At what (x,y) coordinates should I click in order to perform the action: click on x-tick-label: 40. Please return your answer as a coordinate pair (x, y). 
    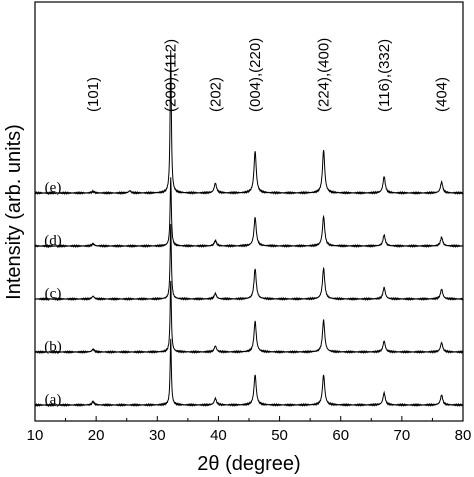
    Looking at the image, I should click on (218, 435).